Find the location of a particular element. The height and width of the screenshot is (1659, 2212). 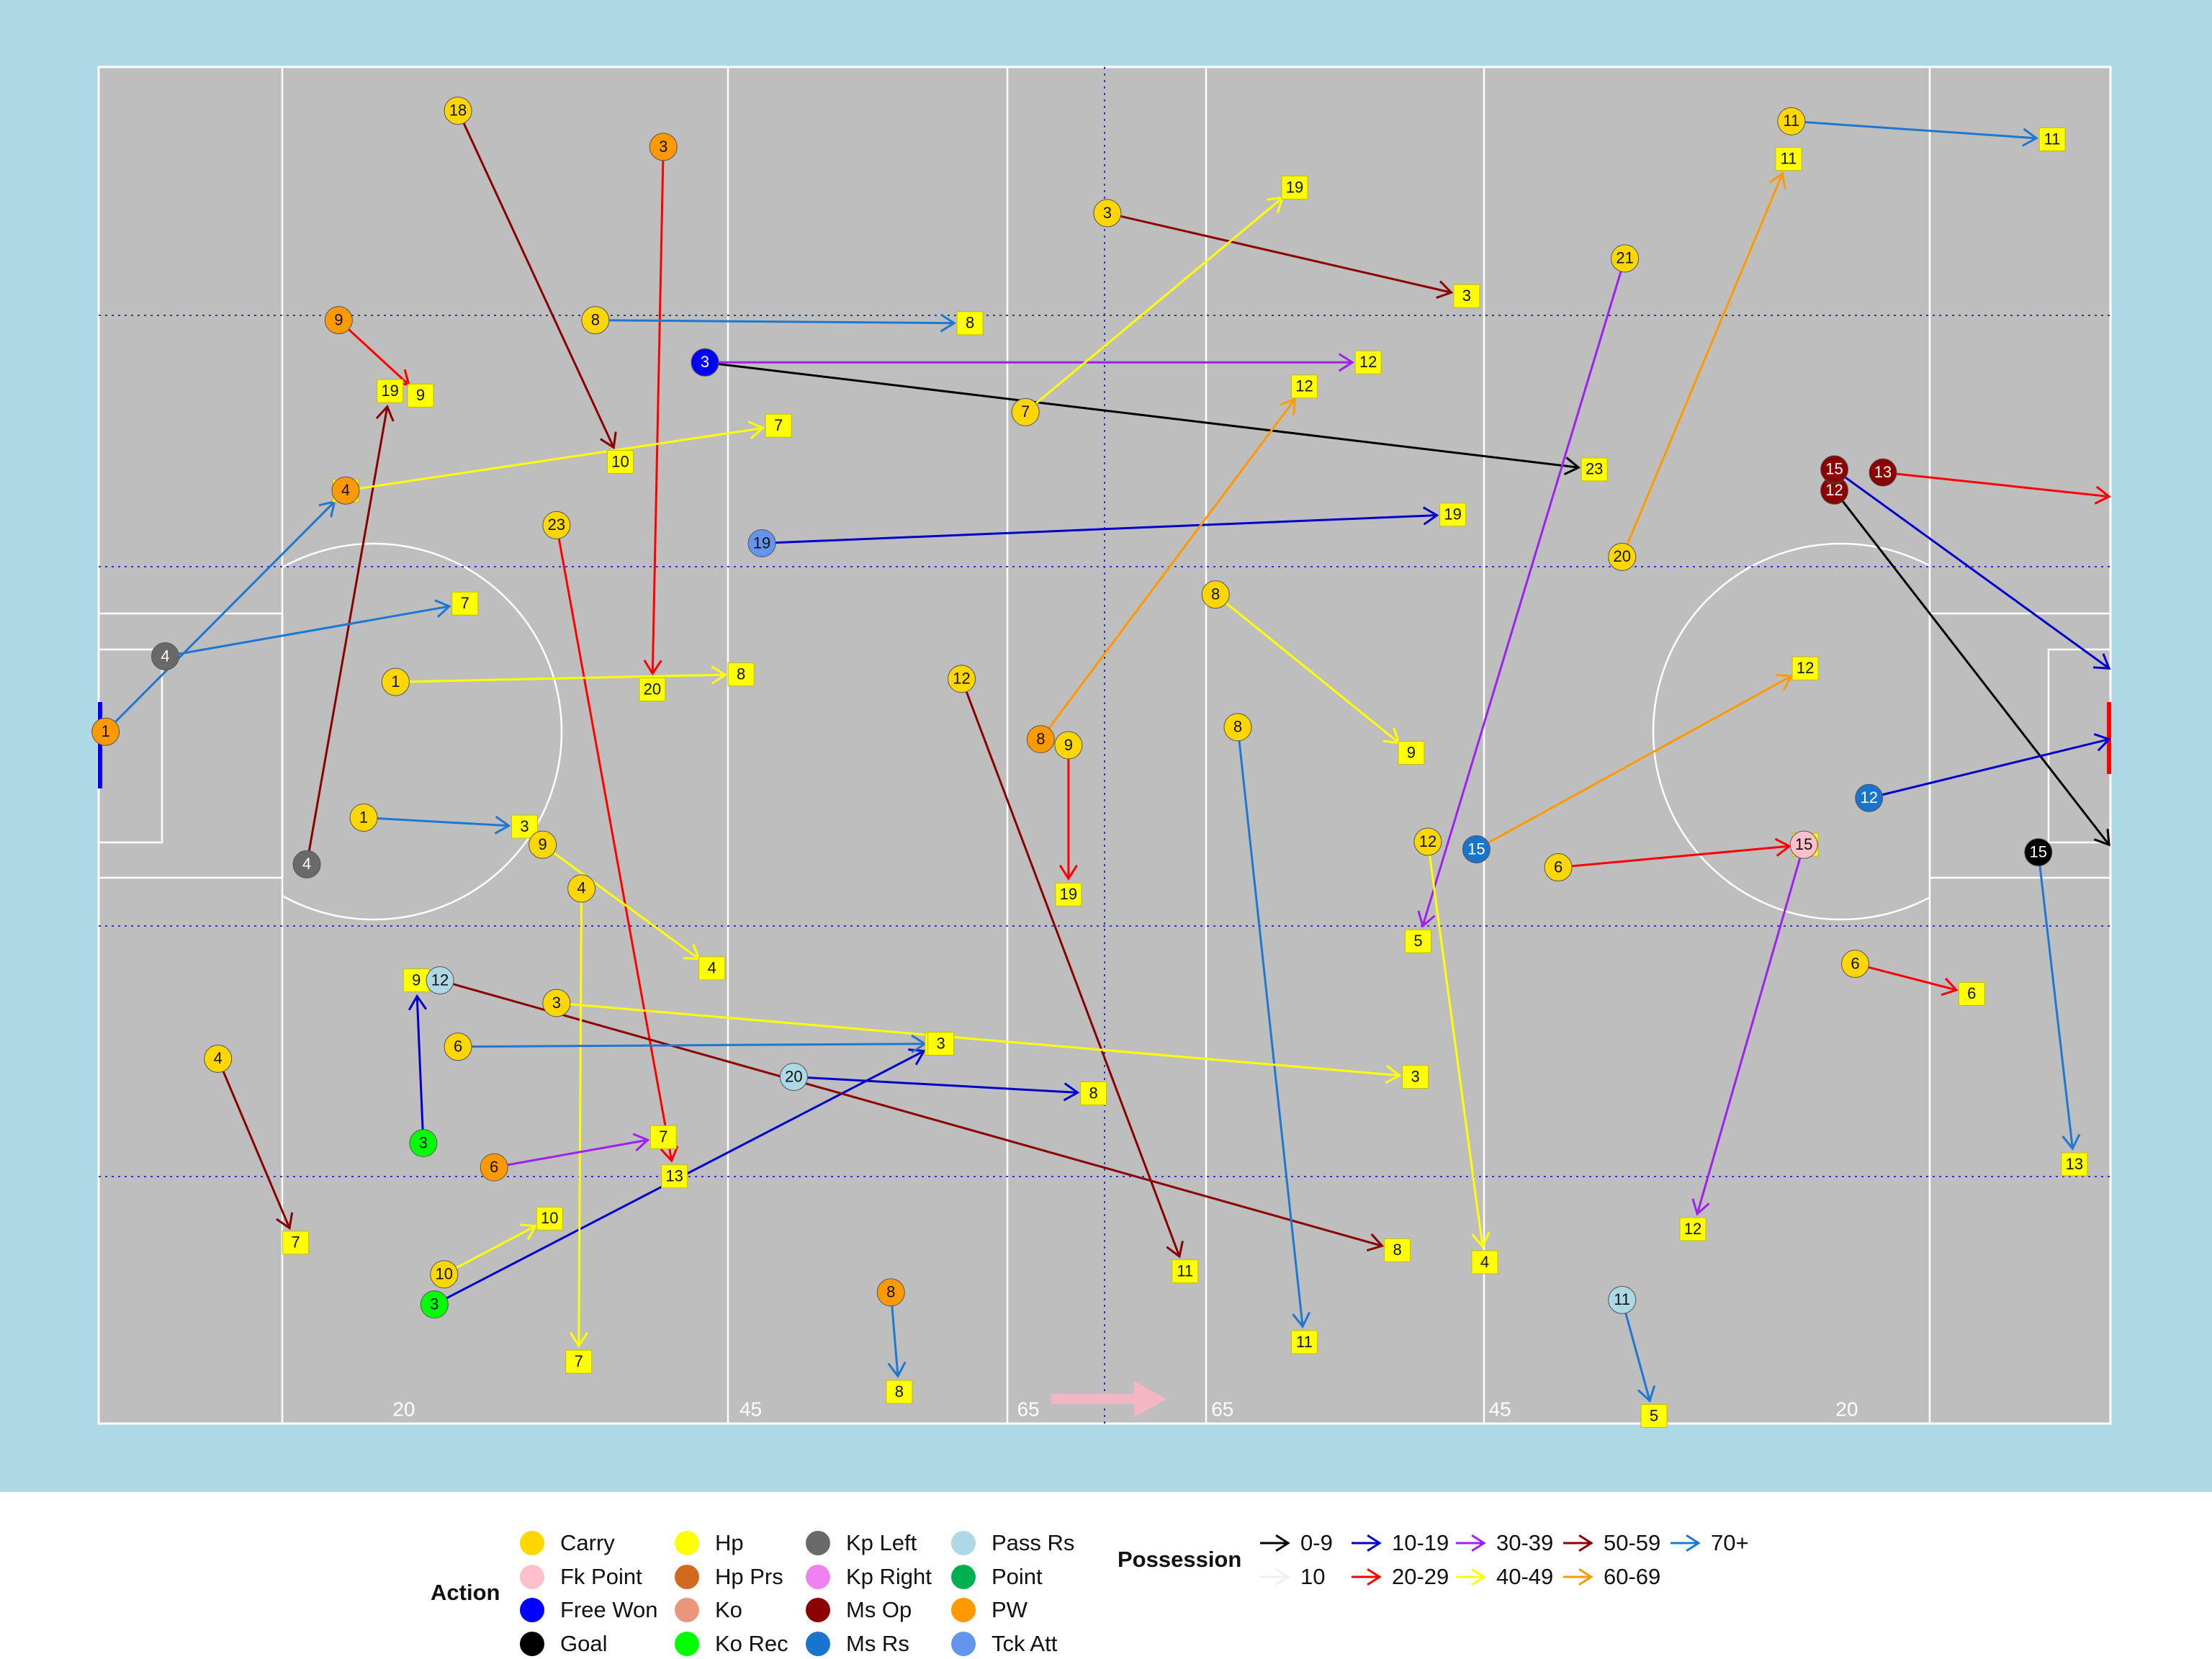

legend-label: Free Won is located at coordinates (609, 1609).